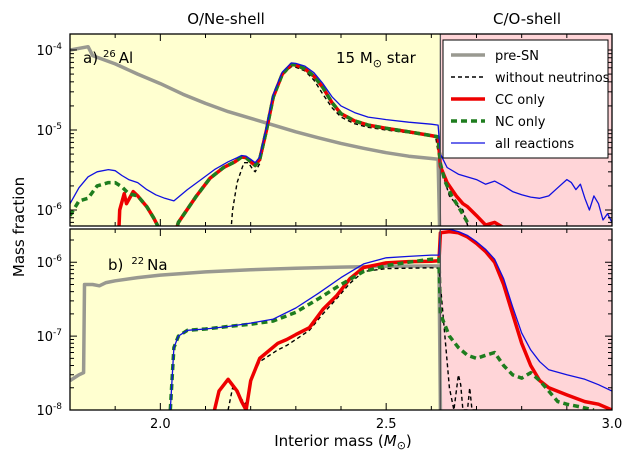  Describe the element at coordinates (390, 441) in the screenshot. I see `x-axis-label-unit: M` at that location.